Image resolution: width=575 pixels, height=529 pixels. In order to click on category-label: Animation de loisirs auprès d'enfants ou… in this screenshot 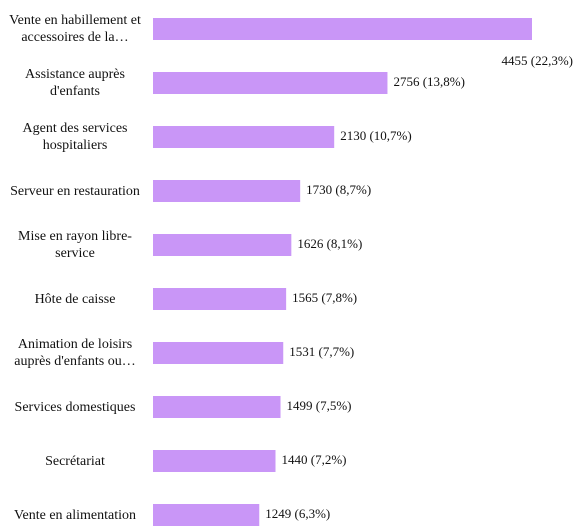, I will do `click(75, 353)`.